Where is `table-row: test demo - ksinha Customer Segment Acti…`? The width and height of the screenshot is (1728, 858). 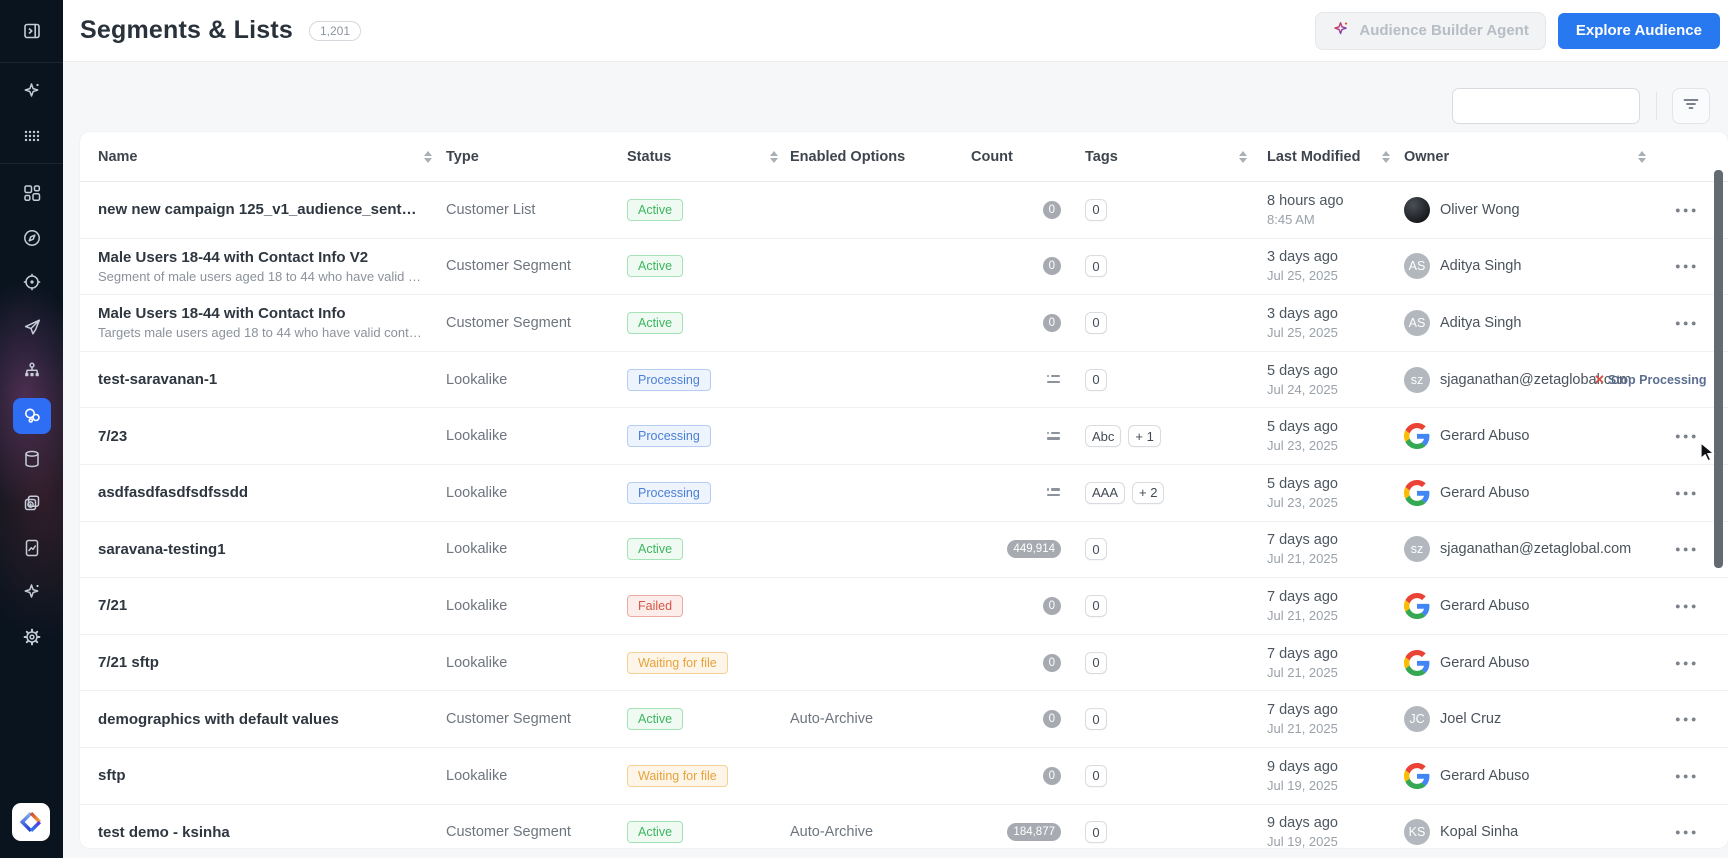 table-row: test demo - ksinha Customer Segment Acti… is located at coordinates (904, 826).